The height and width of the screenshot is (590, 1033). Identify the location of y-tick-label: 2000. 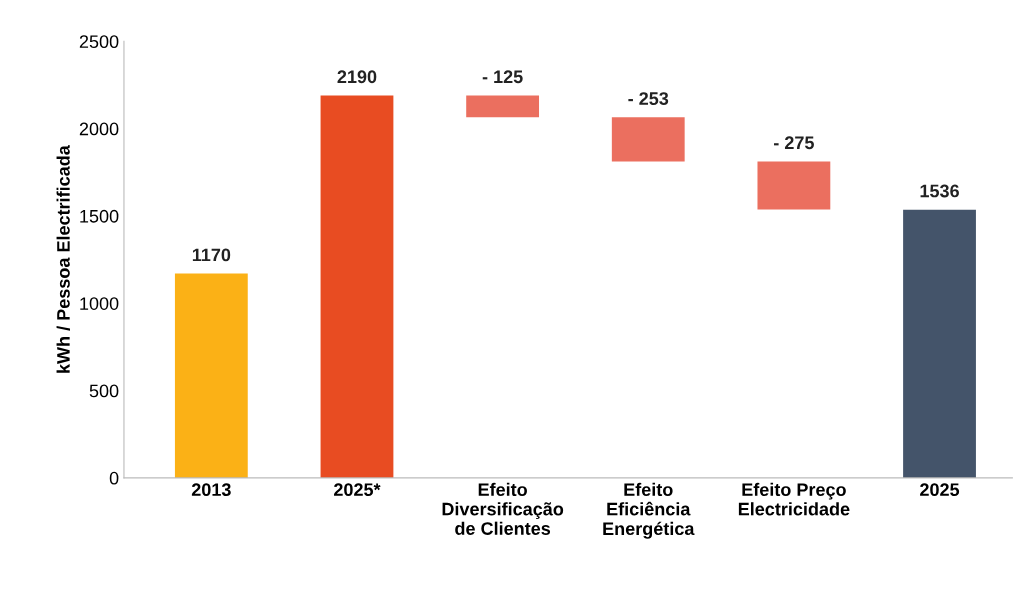
(99, 129).